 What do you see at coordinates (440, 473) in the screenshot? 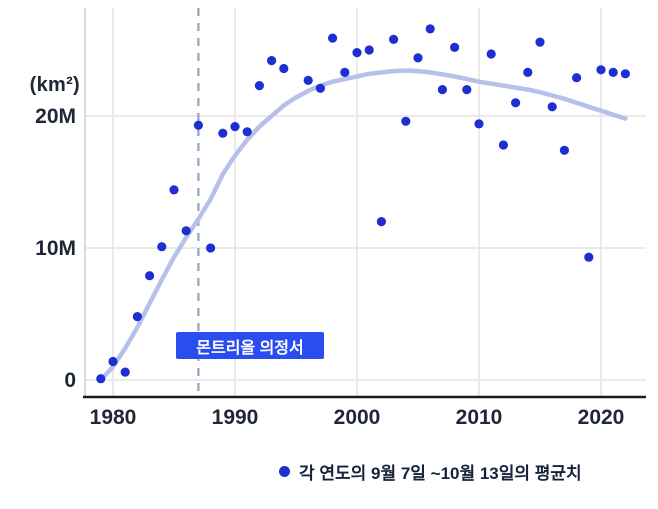
I see `legend-label: 각 연도의 9월 7일 ~10월 13일의 평균치` at bounding box center [440, 473].